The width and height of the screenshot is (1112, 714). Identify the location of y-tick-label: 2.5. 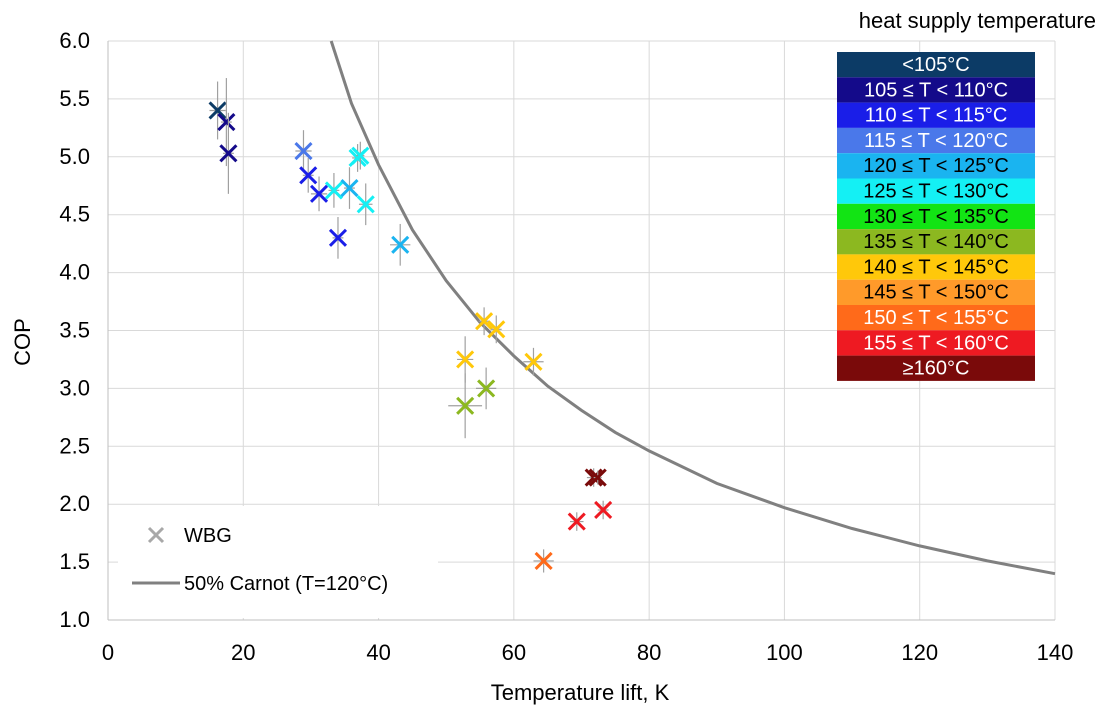
(74, 445).